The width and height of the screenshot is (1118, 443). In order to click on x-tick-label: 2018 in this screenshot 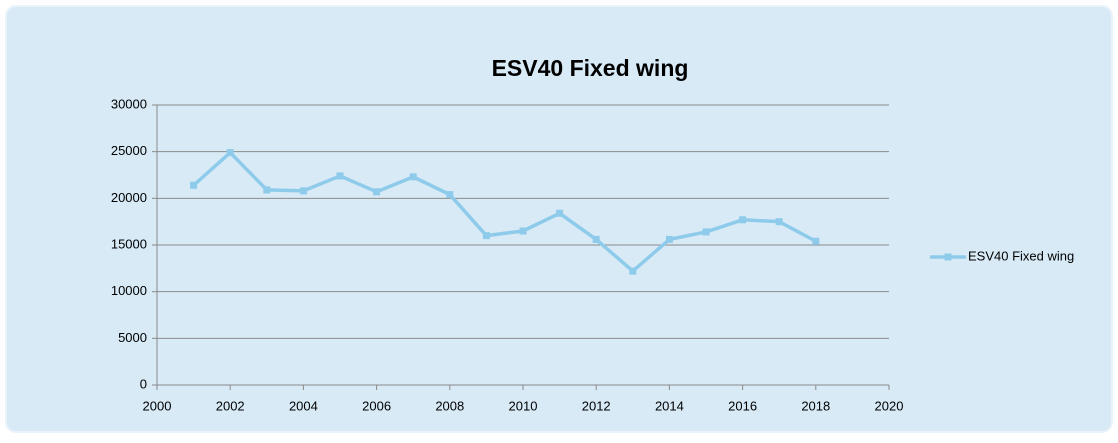, I will do `click(815, 405)`.